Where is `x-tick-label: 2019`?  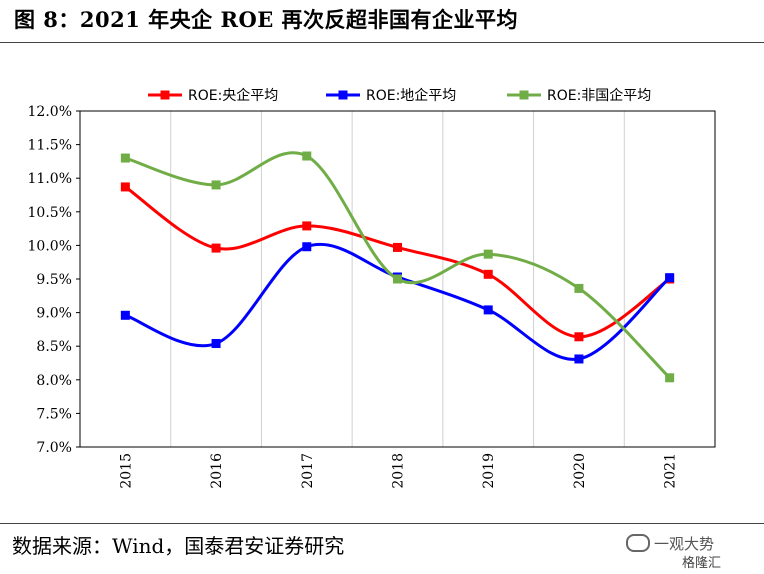 x-tick-label: 2019 is located at coordinates (489, 471).